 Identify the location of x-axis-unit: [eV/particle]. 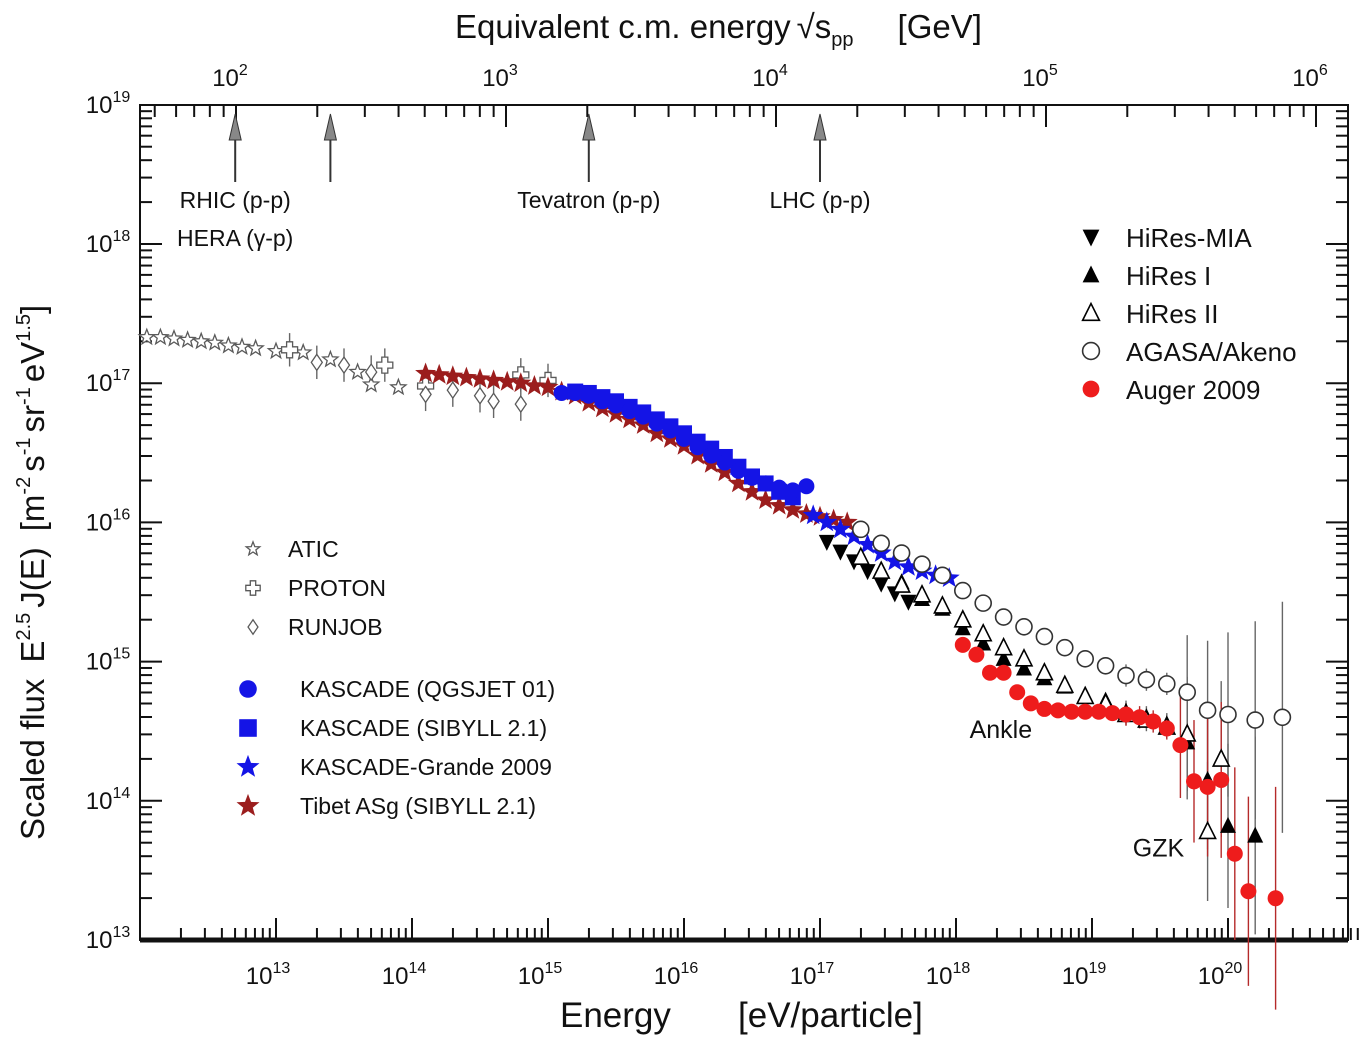
(830, 1015).